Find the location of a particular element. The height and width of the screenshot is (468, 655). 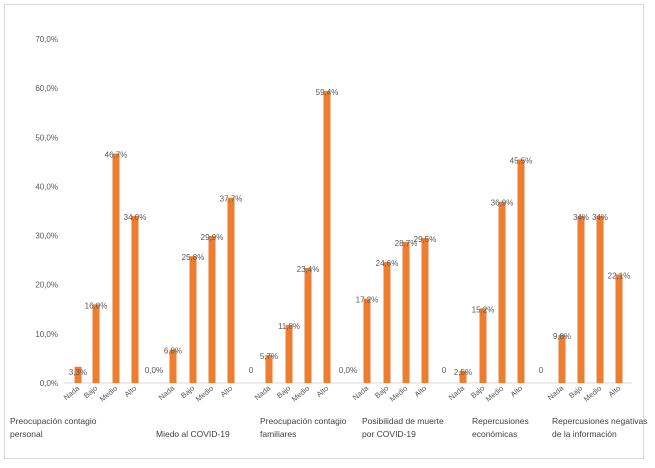

data-label: 25,8% is located at coordinates (193, 257).